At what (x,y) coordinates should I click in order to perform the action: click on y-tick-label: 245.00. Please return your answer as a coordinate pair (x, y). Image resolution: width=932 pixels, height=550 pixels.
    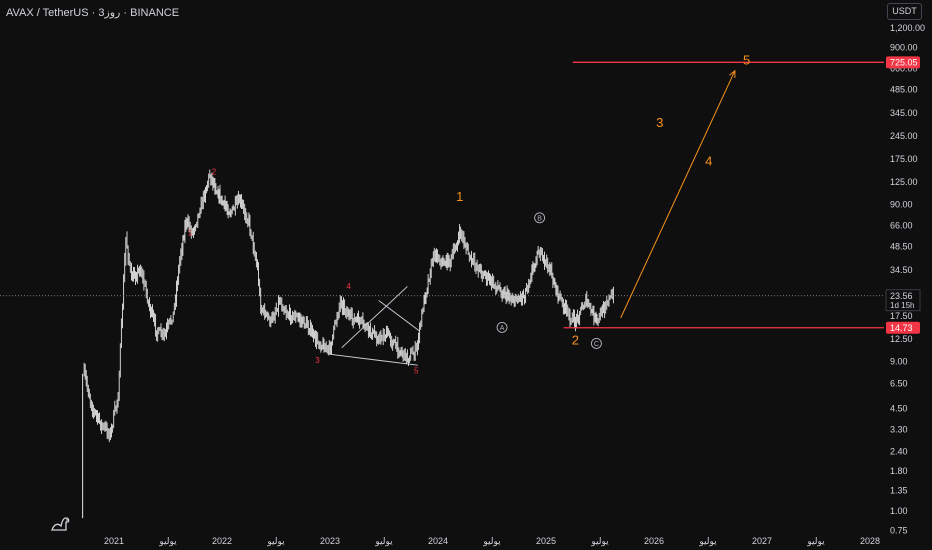
    Looking at the image, I should click on (904, 136).